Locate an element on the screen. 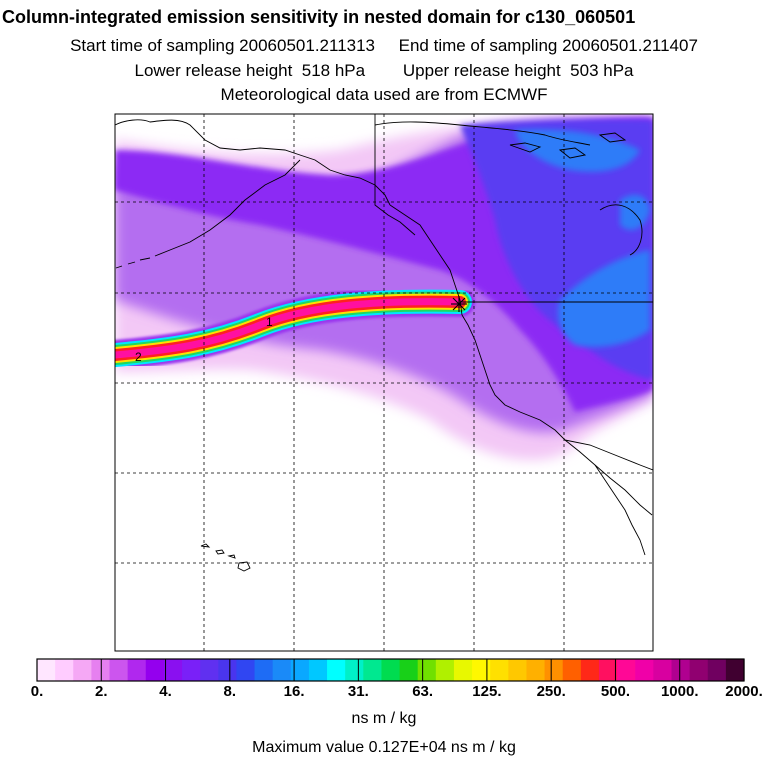 The height and width of the screenshot is (768, 768). colorbar-cells is located at coordinates (391, 670).